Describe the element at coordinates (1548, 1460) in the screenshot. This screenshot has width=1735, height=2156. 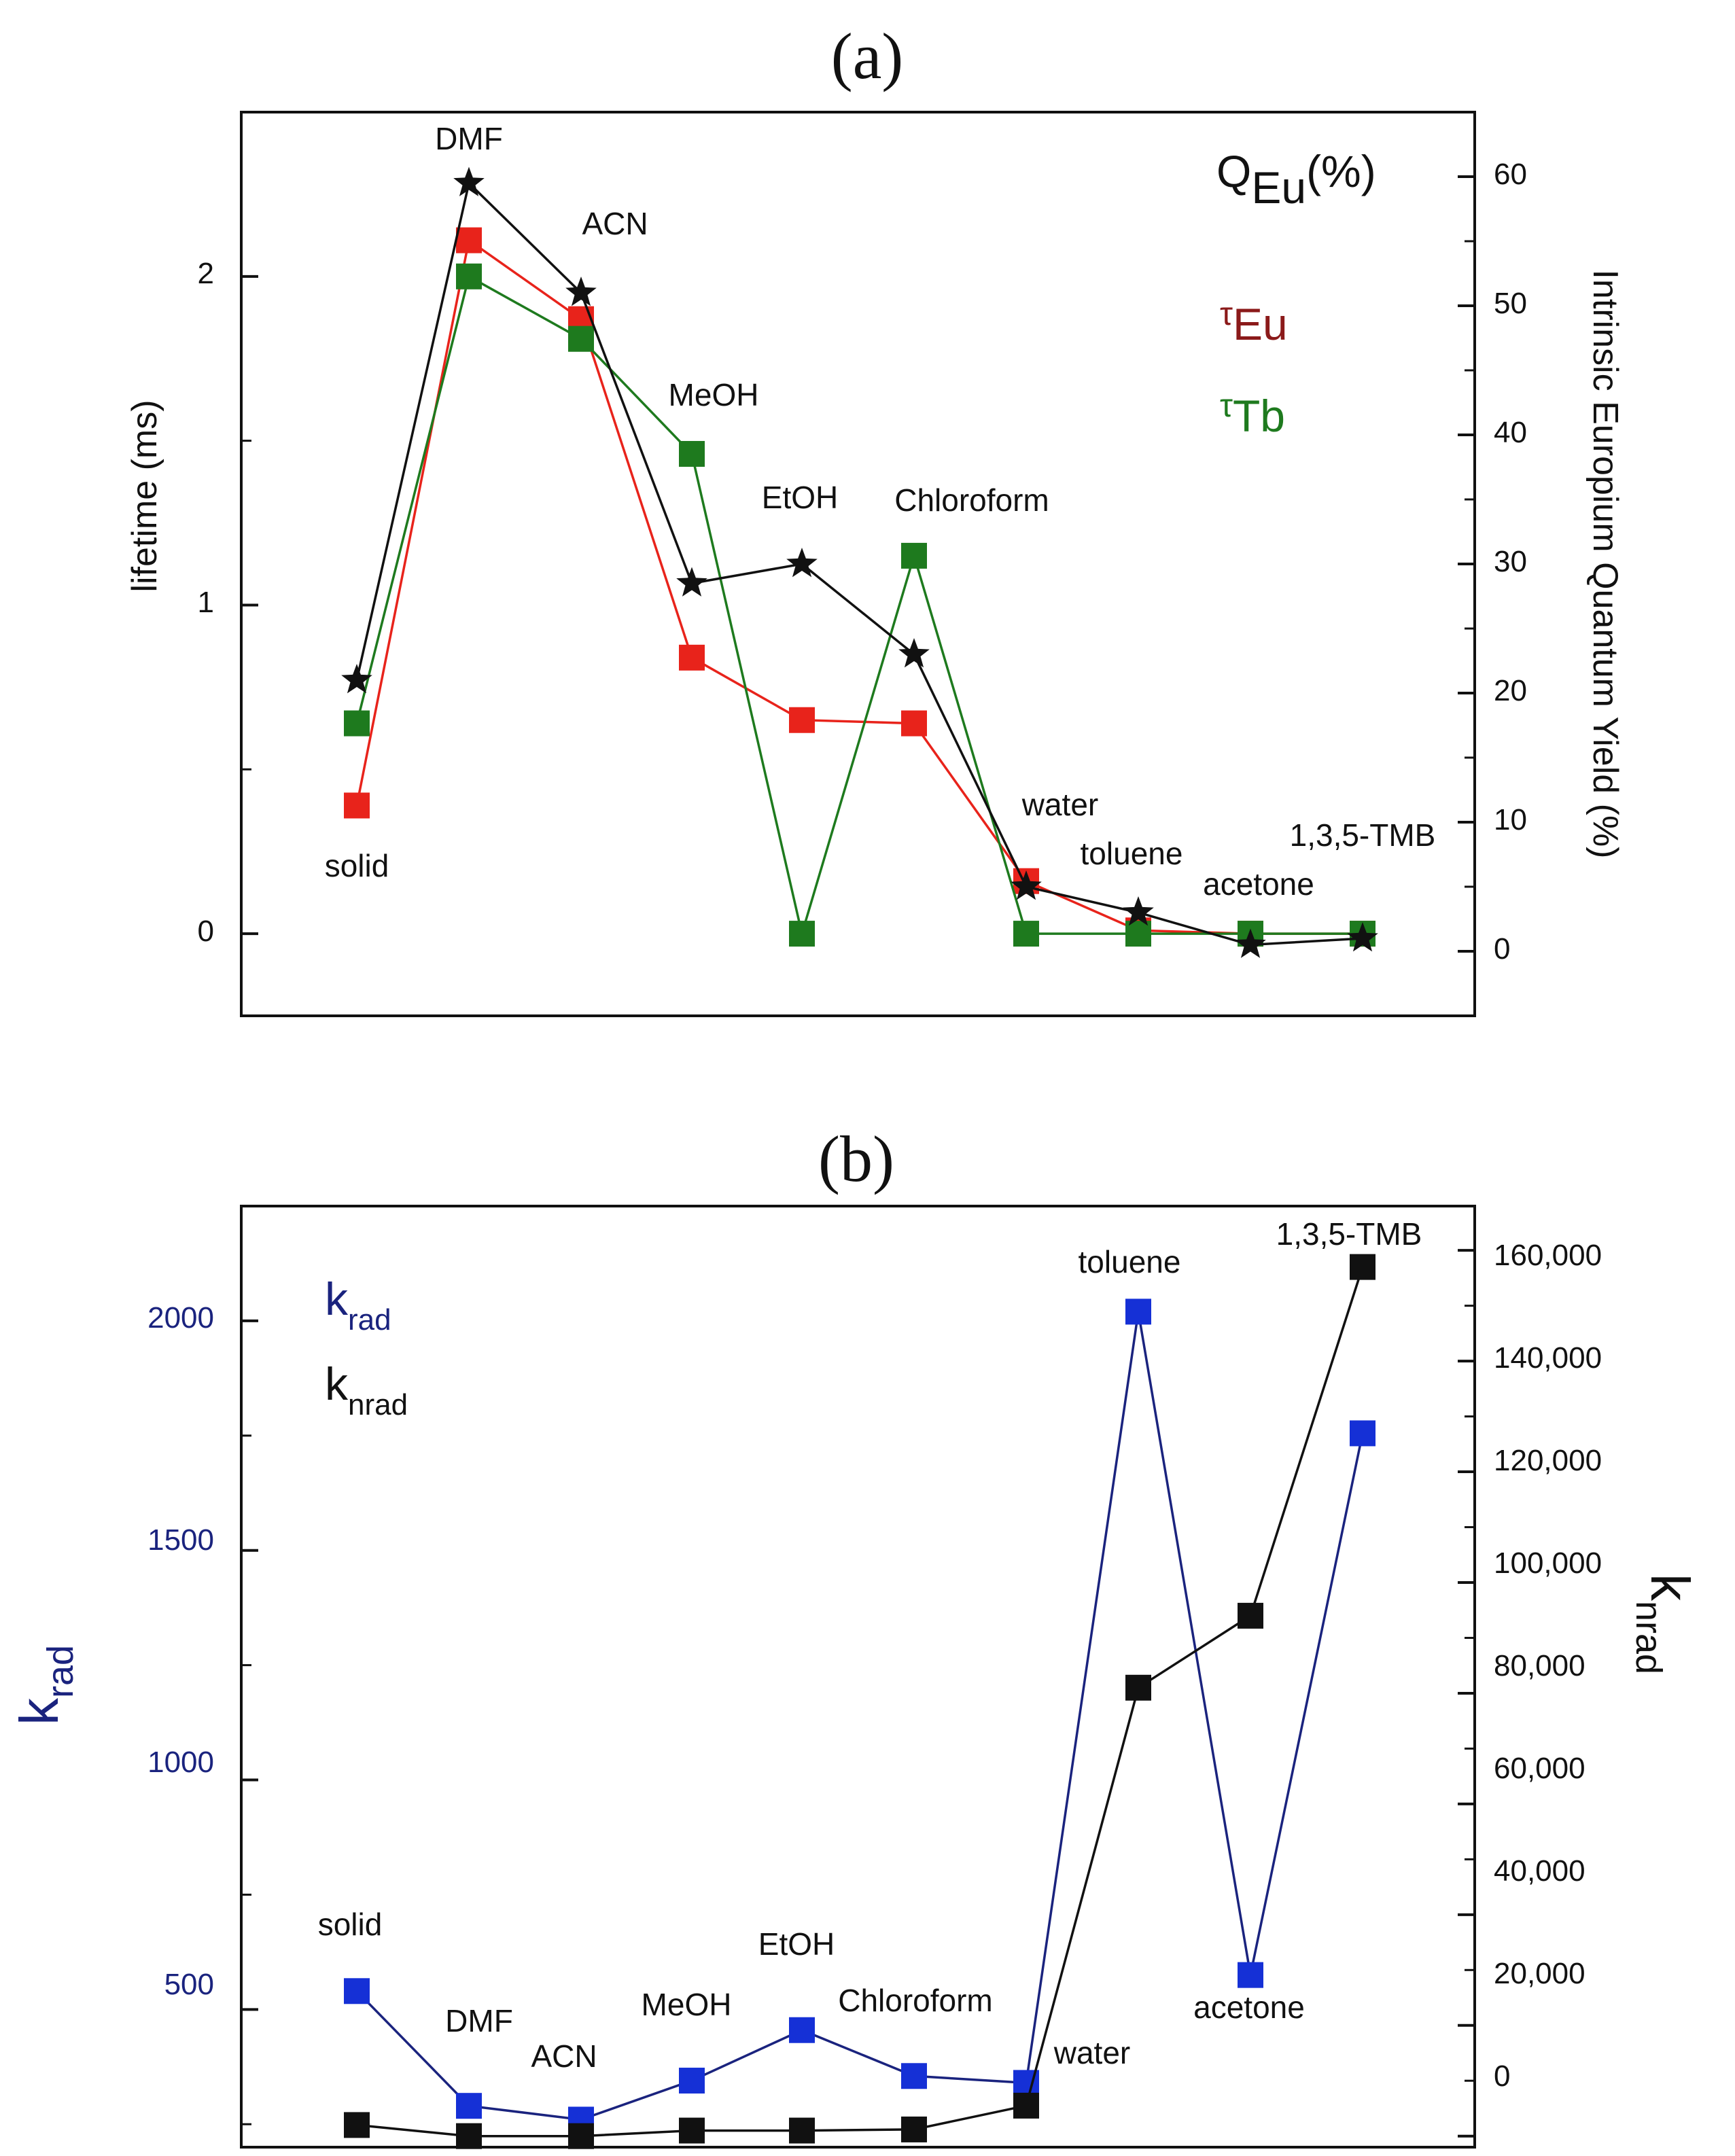
I see `panel-b-yrtick-120000: 120,000` at that location.